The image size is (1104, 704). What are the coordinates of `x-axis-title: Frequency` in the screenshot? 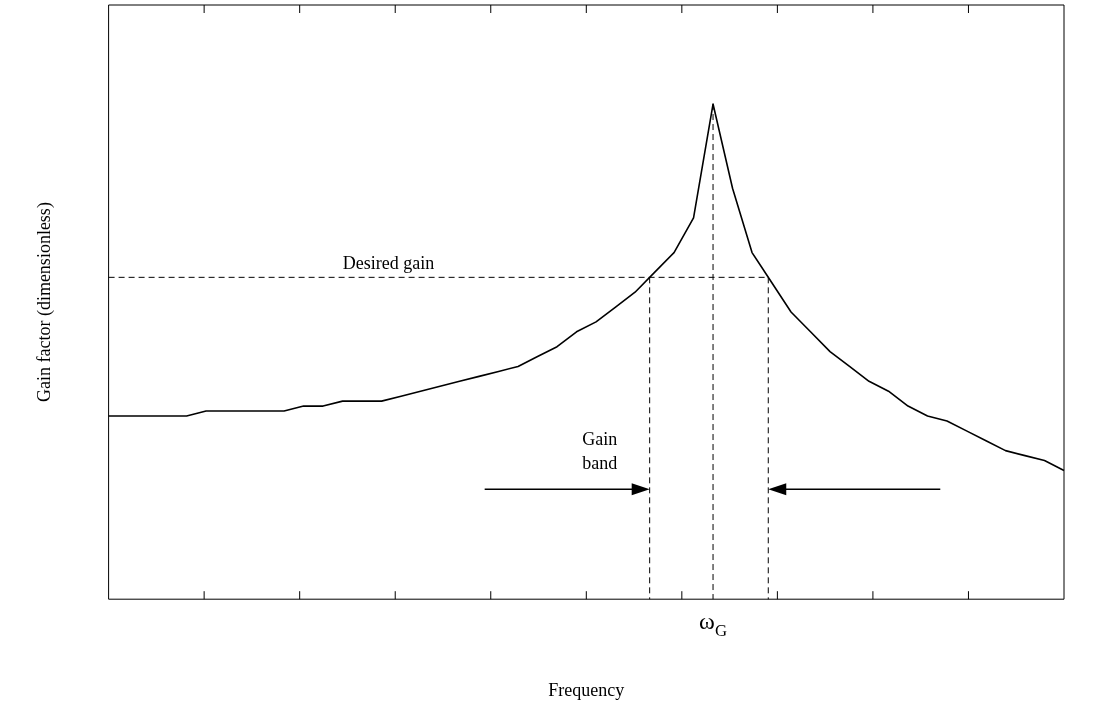 It's located at (586, 689).